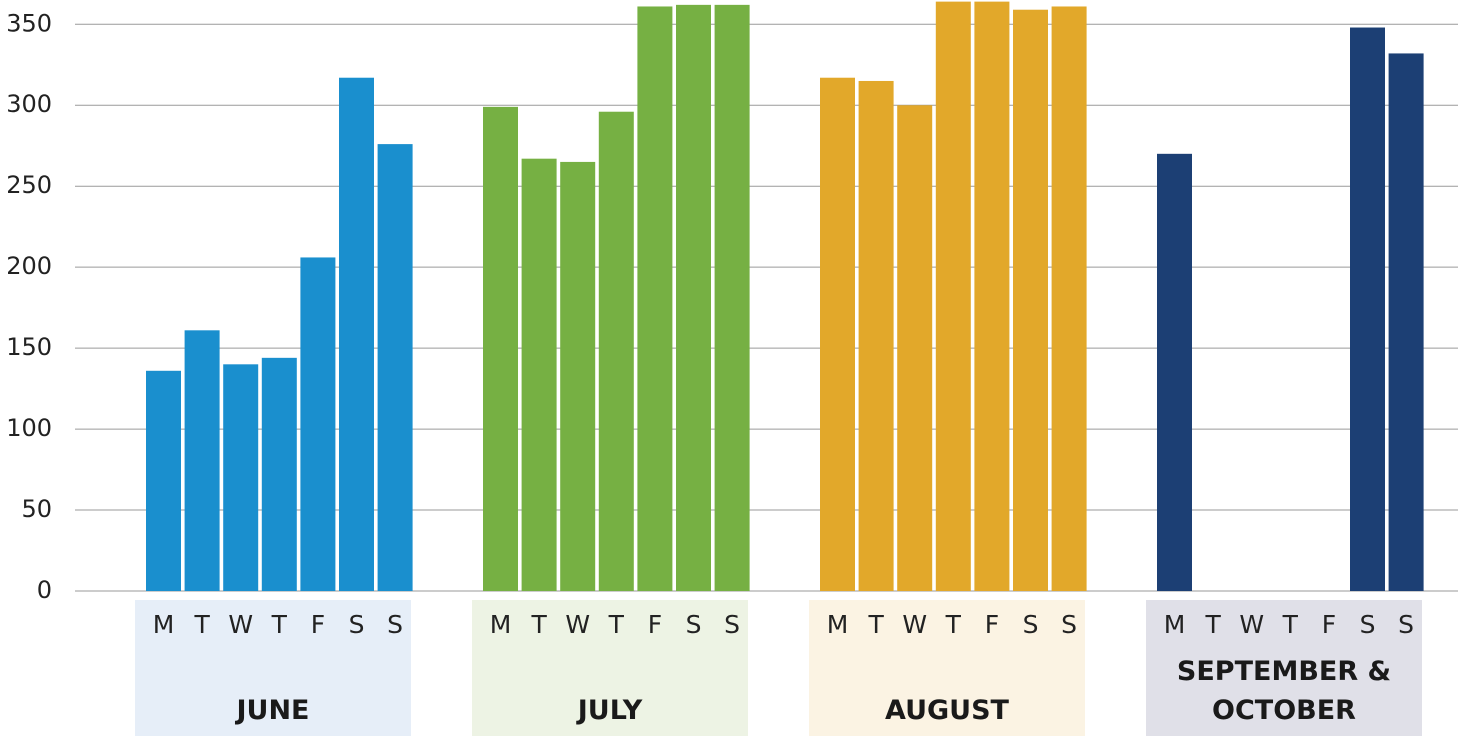  What do you see at coordinates (36, 509) in the screenshot?
I see `y-tick-label: 50` at bounding box center [36, 509].